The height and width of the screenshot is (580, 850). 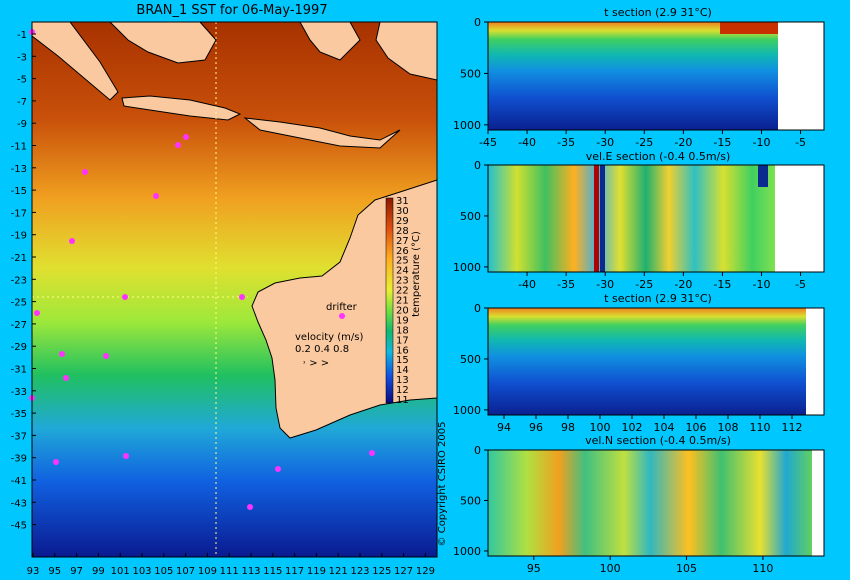 I want to click on lon-tick-label: 105, so click(x=163, y=571).